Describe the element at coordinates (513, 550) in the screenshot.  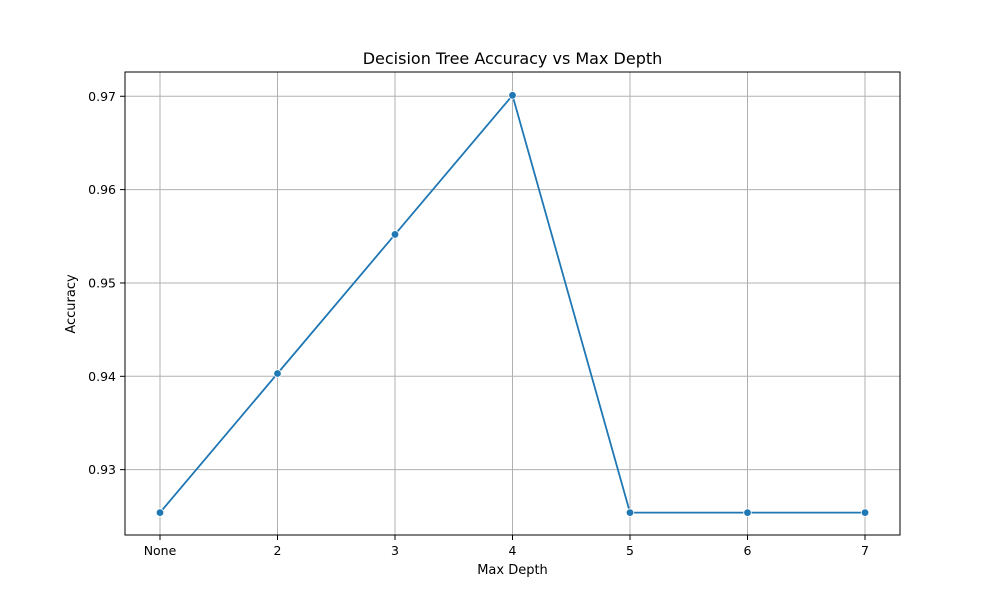
I see `x-tick-label: 4` at that location.